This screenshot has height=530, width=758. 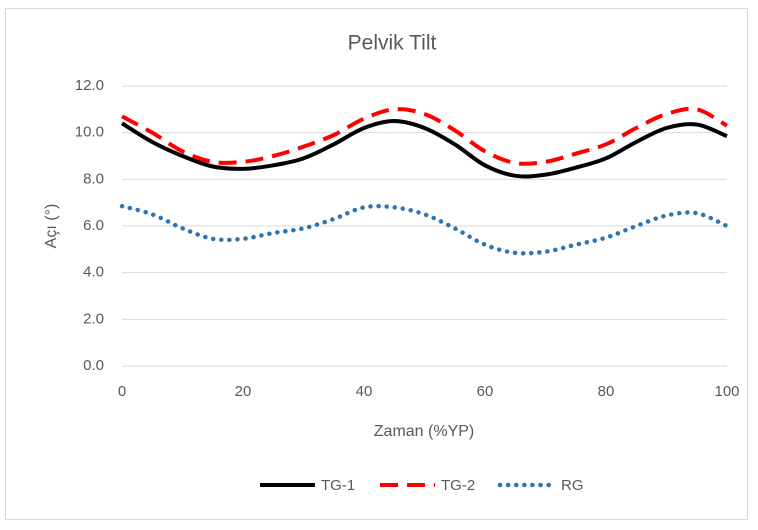 I want to click on y-axis-label: Açı (°), so click(x=51, y=226).